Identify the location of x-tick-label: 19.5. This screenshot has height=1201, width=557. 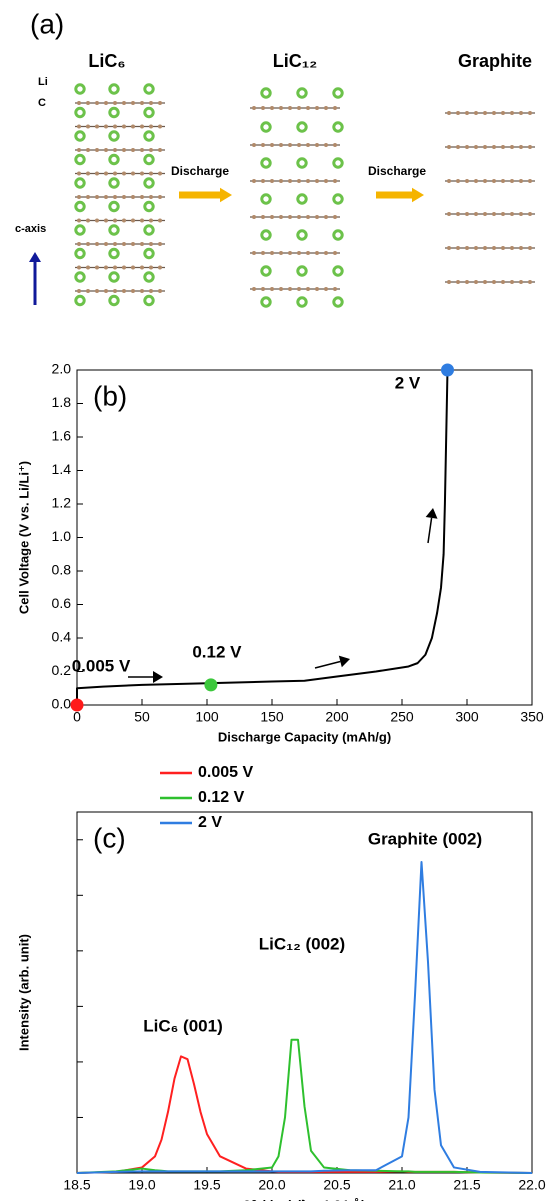
(206, 1185).